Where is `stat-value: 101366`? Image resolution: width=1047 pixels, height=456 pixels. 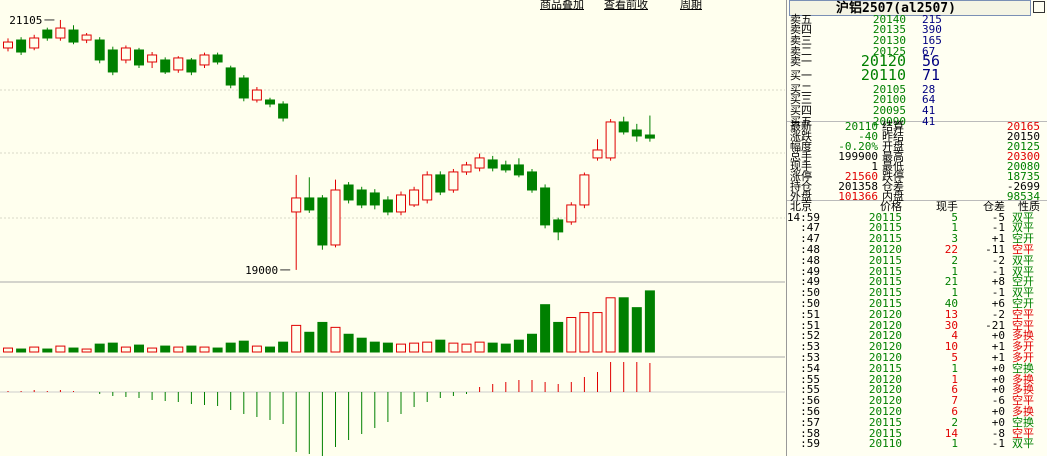 stat-value: 101366 is located at coordinates (858, 196).